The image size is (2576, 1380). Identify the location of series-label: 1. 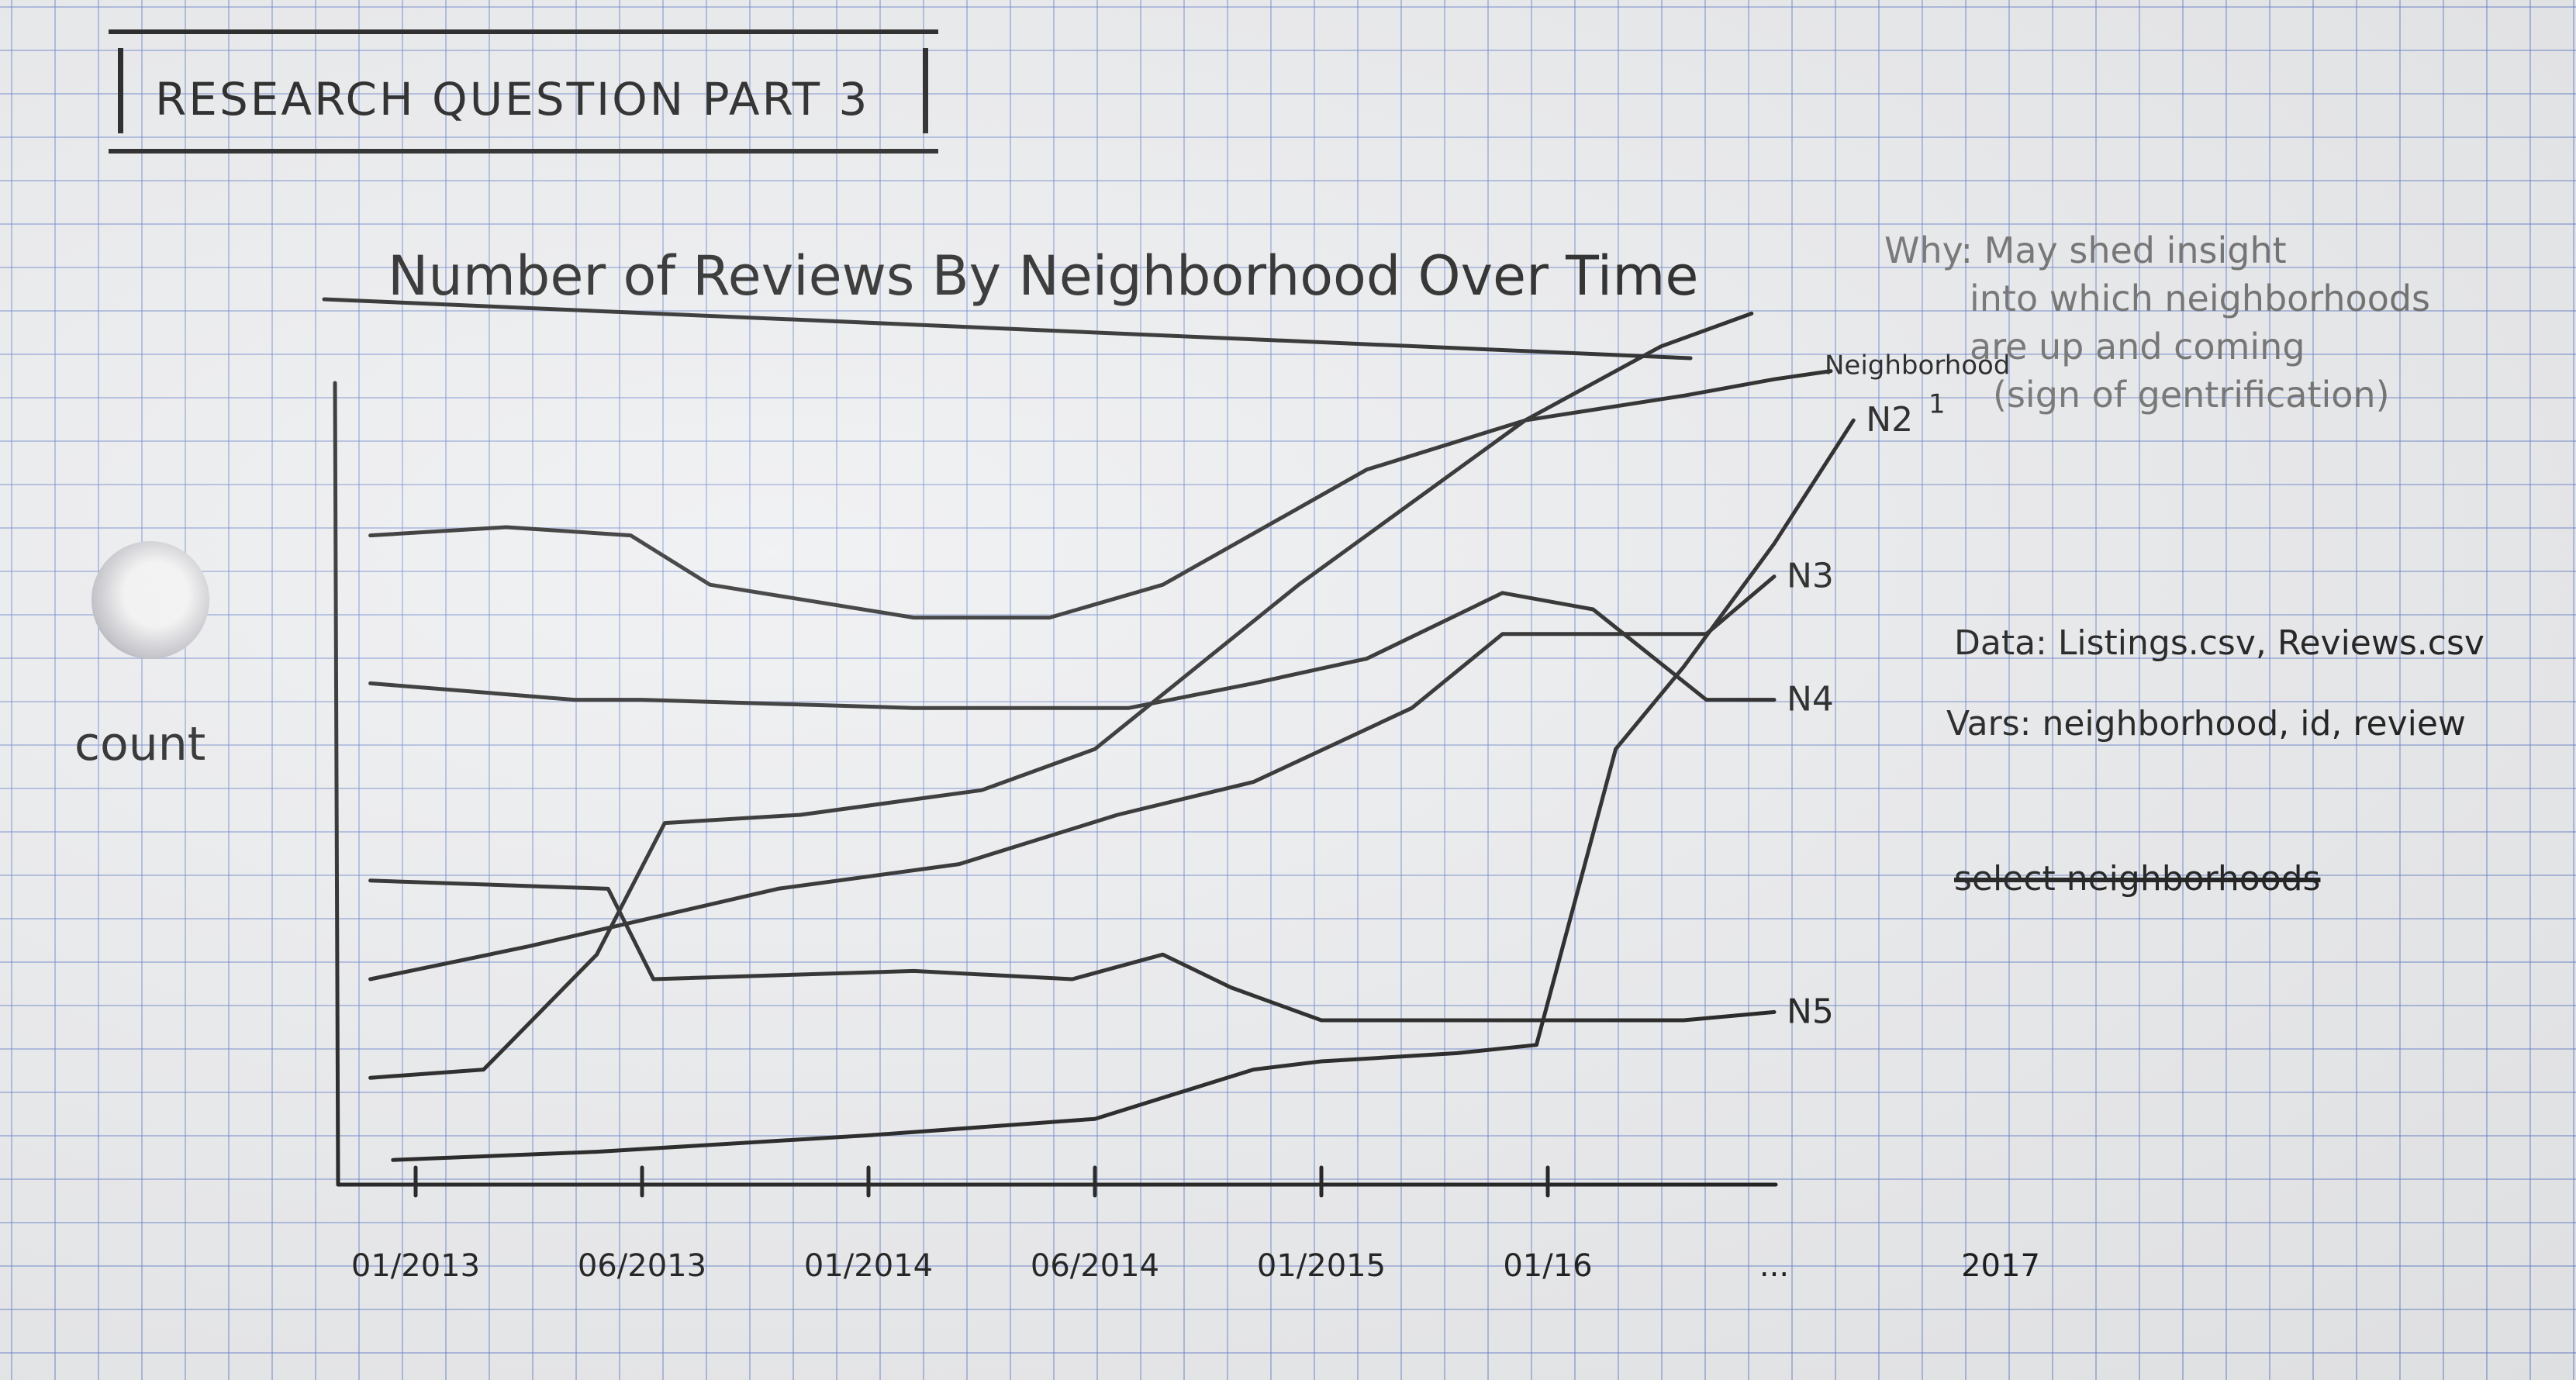
(1938, 404).